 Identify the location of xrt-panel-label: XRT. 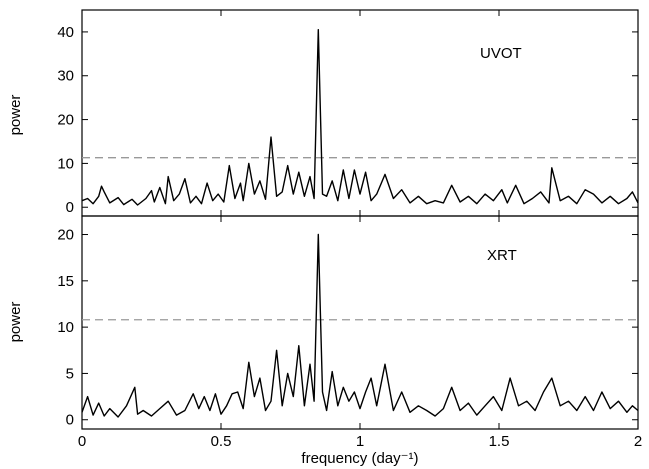
(502, 255).